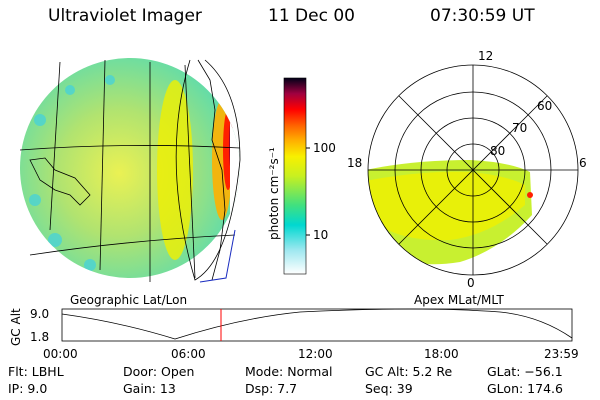  I want to click on ip-status: IP: 9.0, so click(28, 388).